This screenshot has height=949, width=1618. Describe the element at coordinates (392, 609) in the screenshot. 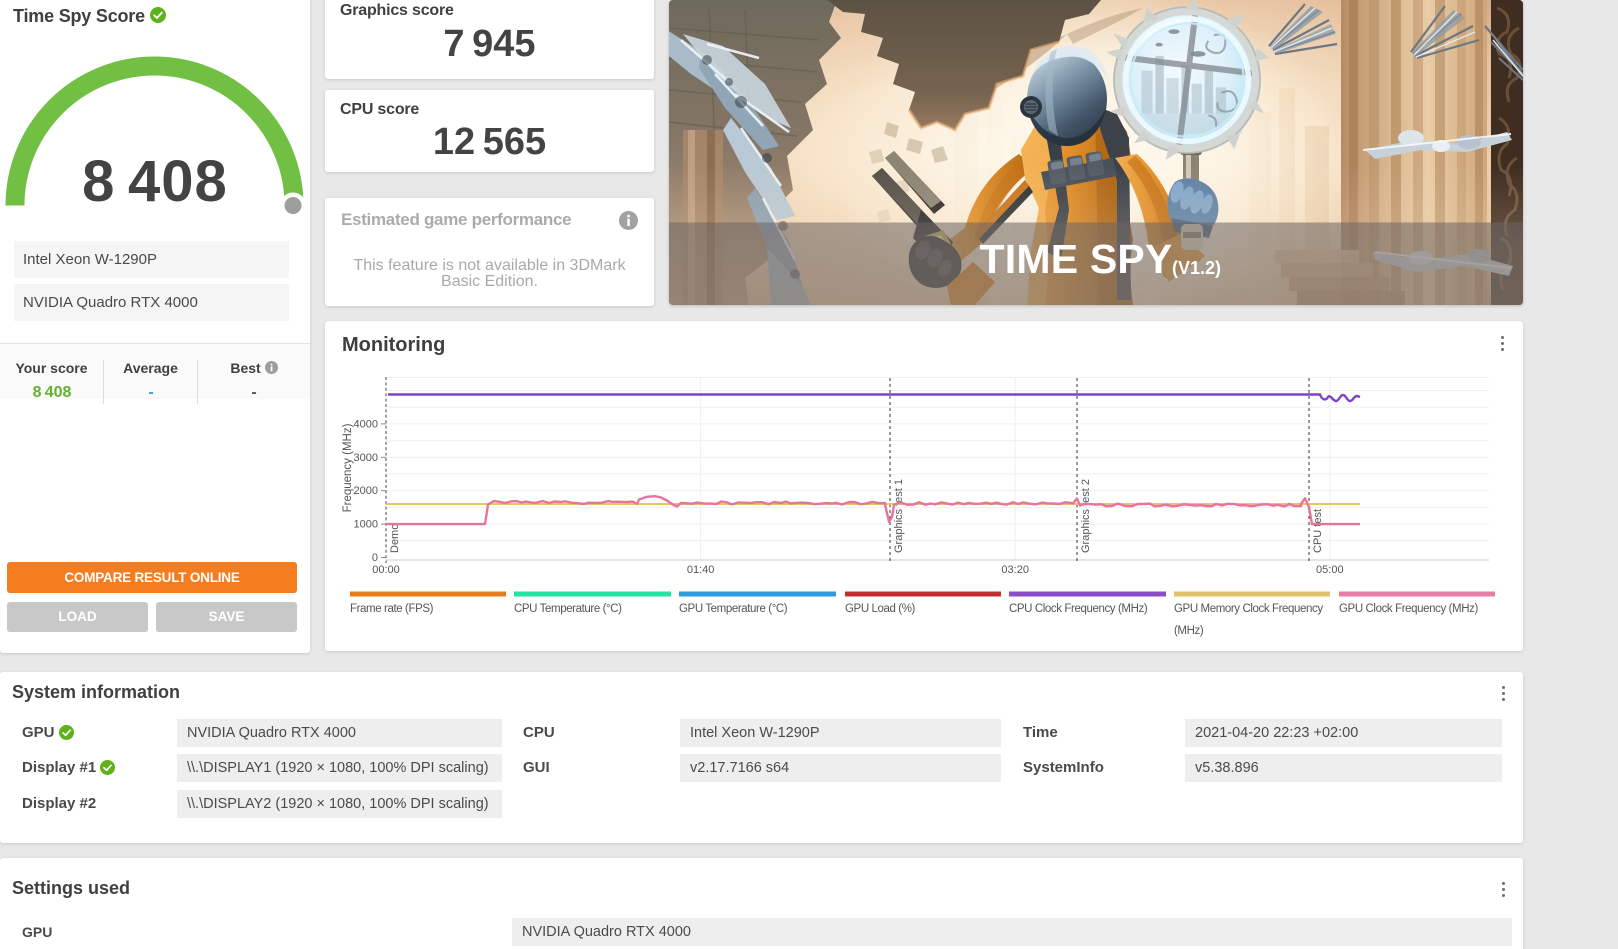

I see `svg-text: Frame rate (FPS)` at that location.